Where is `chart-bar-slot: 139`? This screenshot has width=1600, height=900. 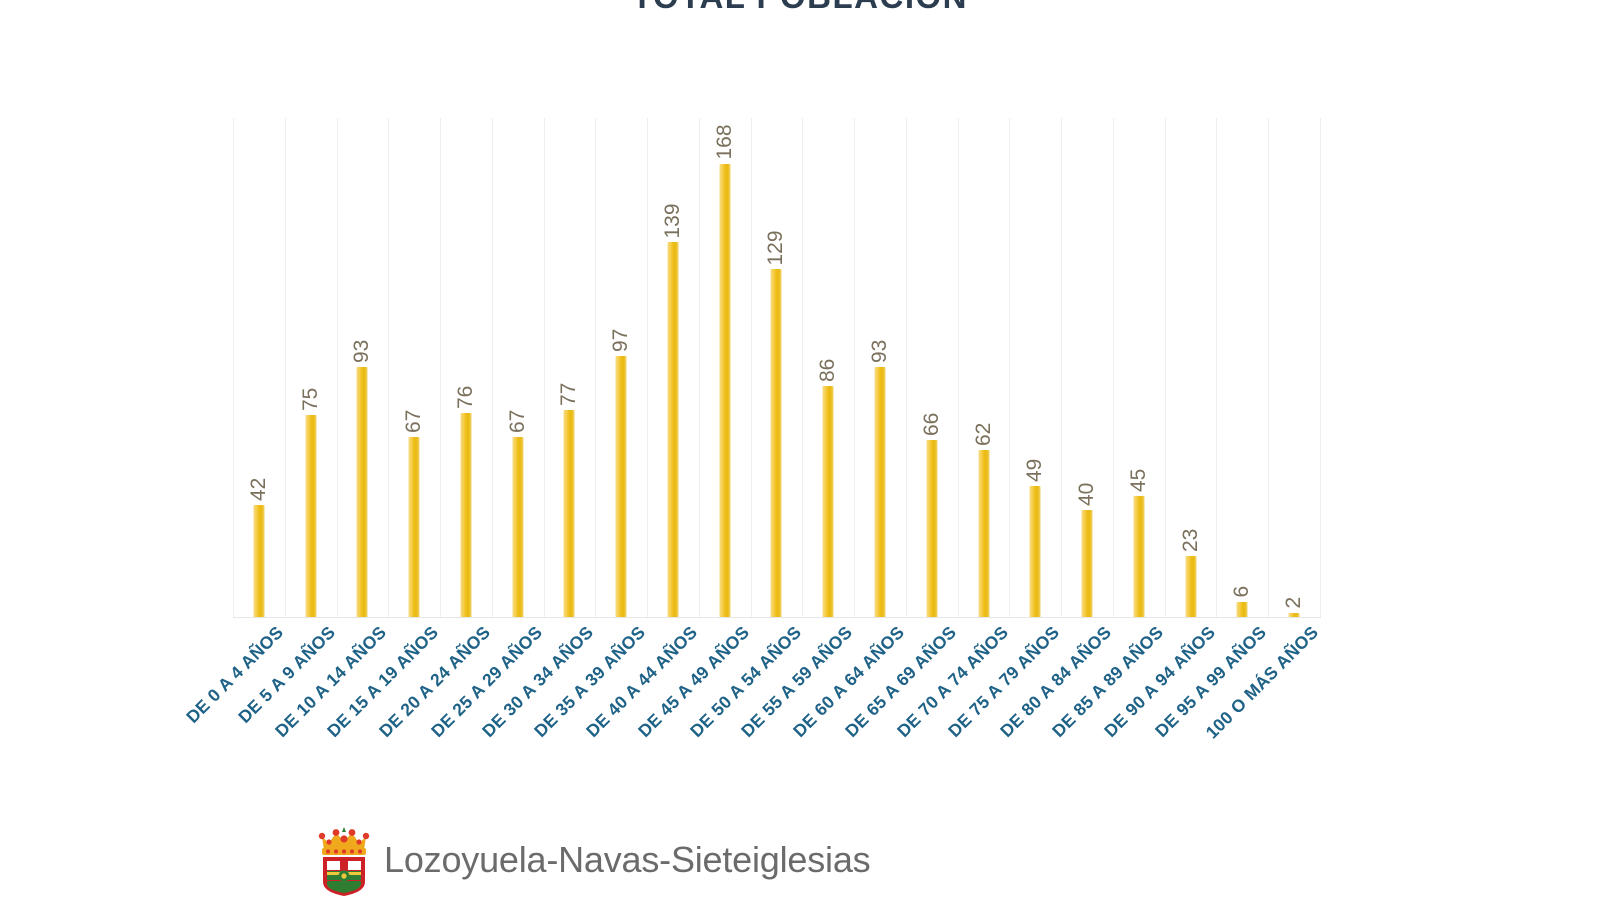
chart-bar-slot: 139 is located at coordinates (673, 368).